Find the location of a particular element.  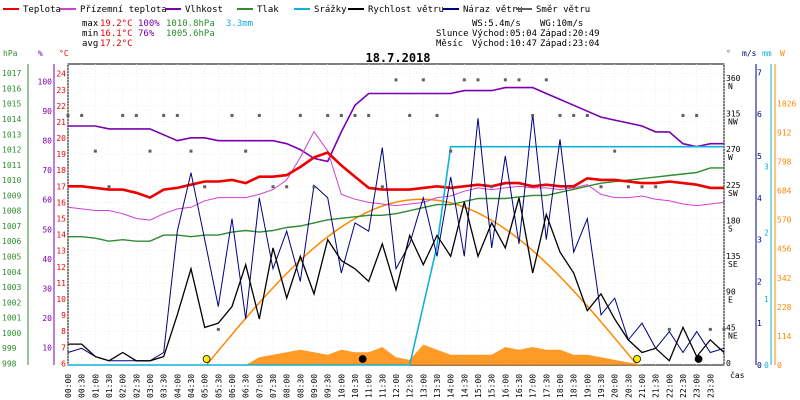

temp-tick: 6 is located at coordinates (63, 363).